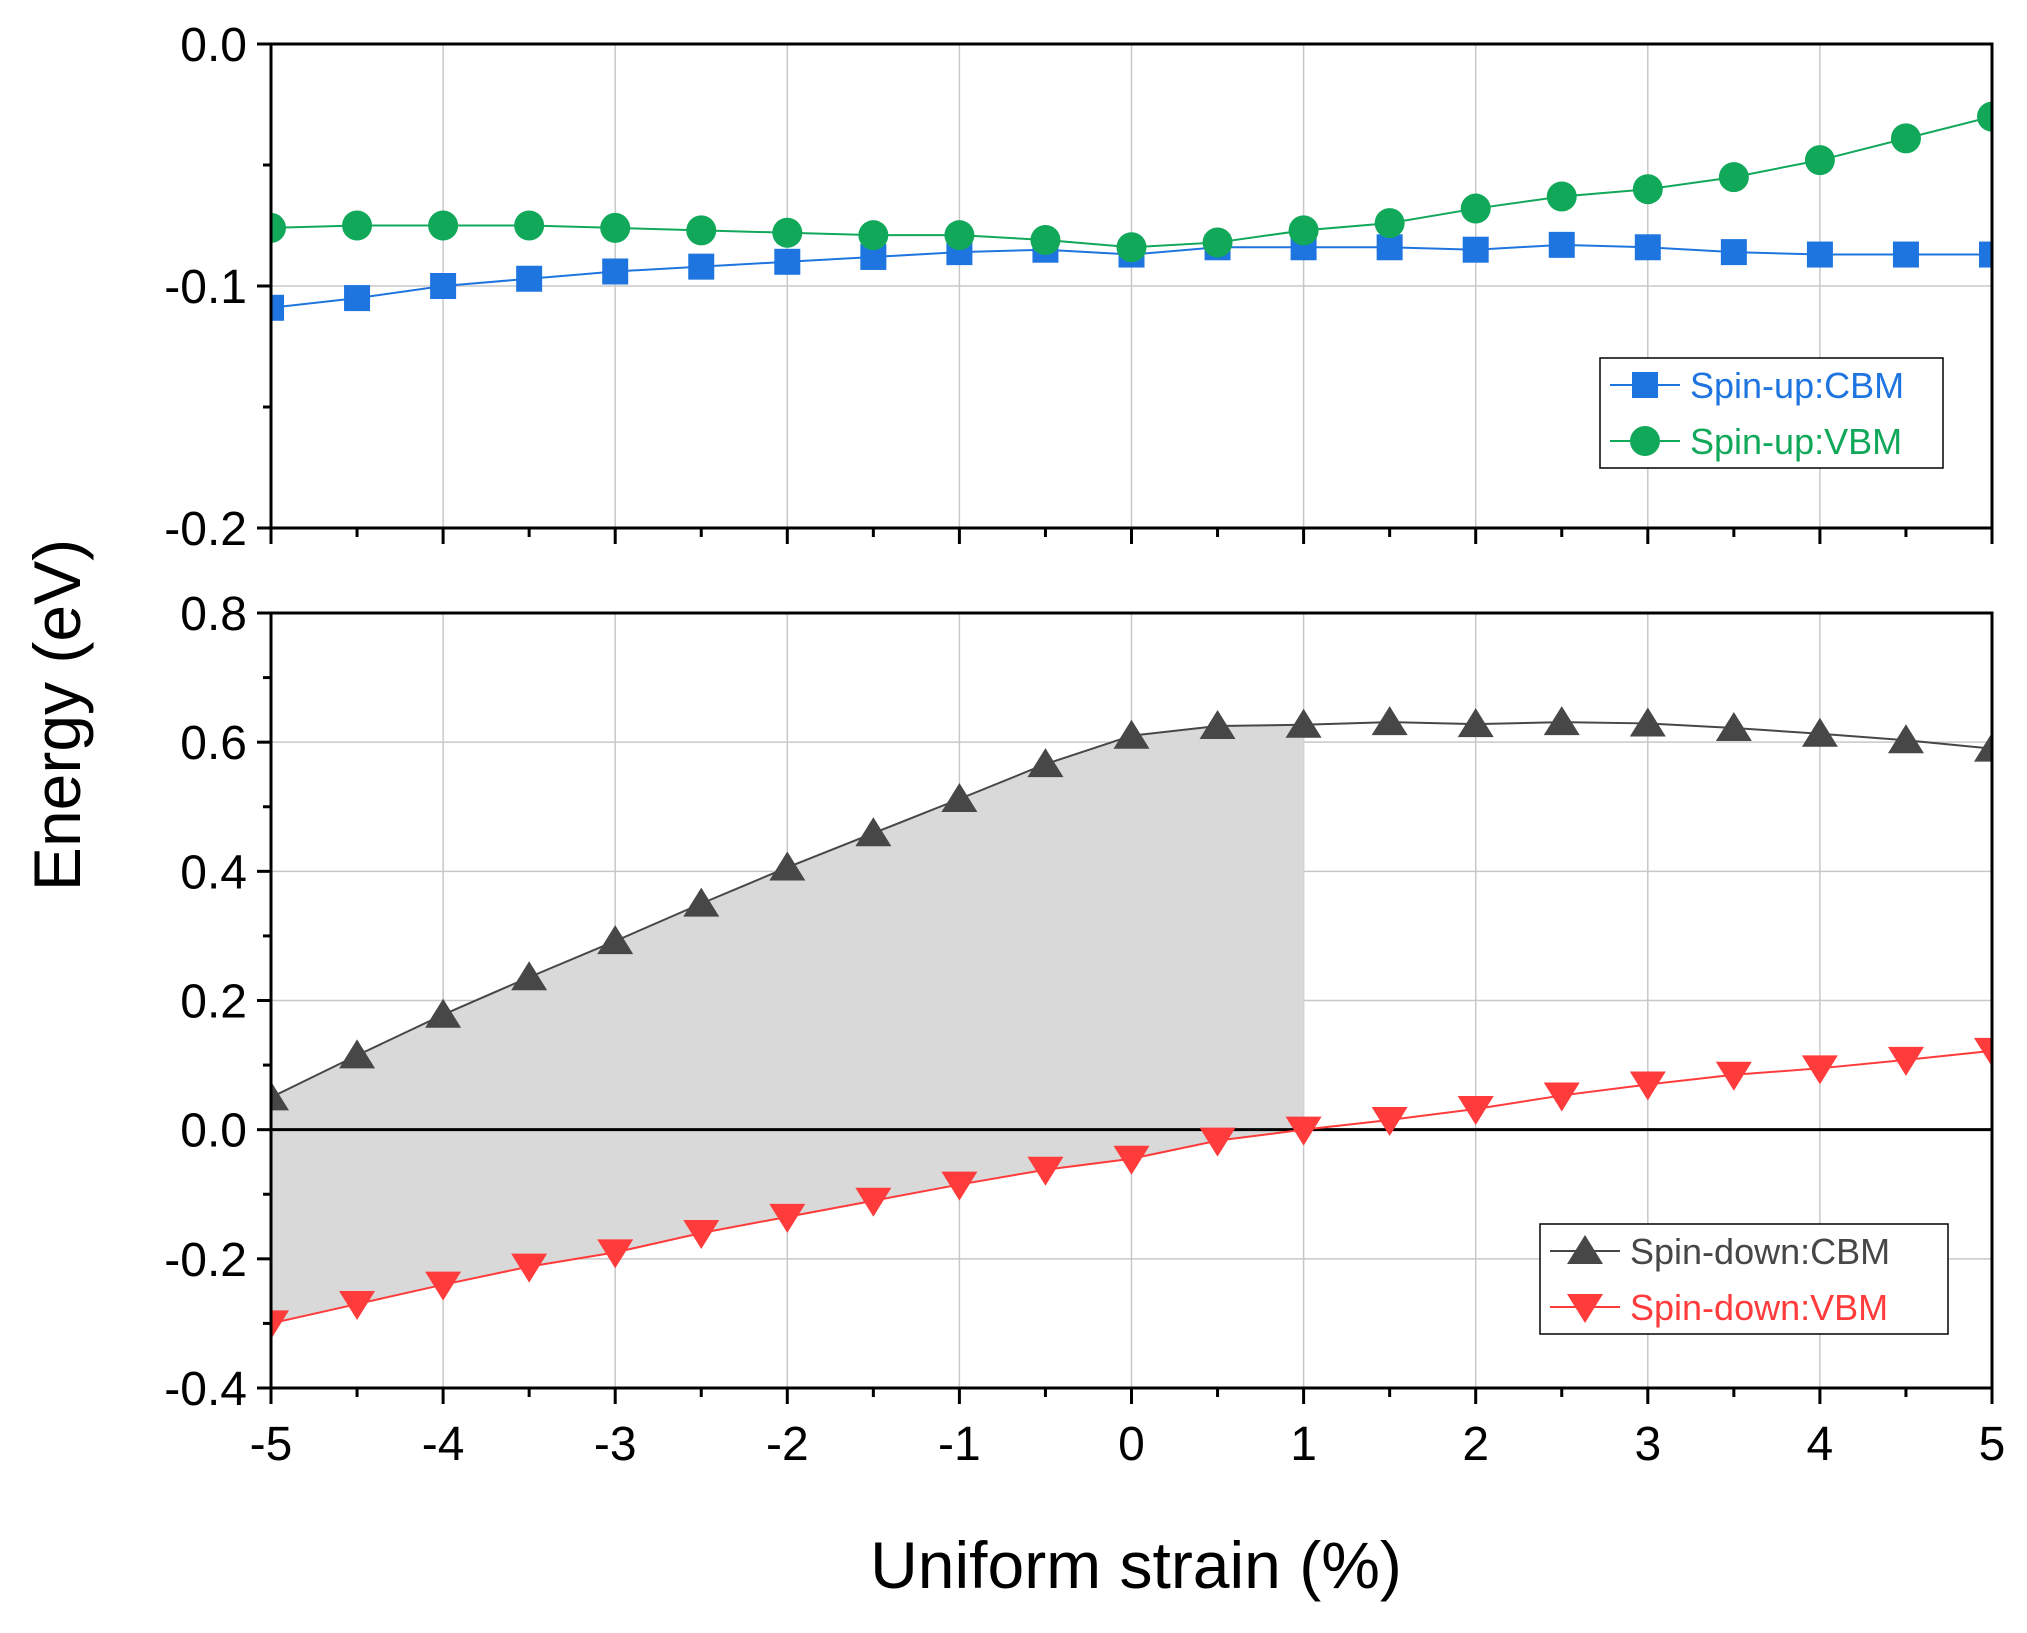  Describe the element at coordinates (213, 614) in the screenshot. I see `spin-down-y-tick-label: 0.8` at that location.